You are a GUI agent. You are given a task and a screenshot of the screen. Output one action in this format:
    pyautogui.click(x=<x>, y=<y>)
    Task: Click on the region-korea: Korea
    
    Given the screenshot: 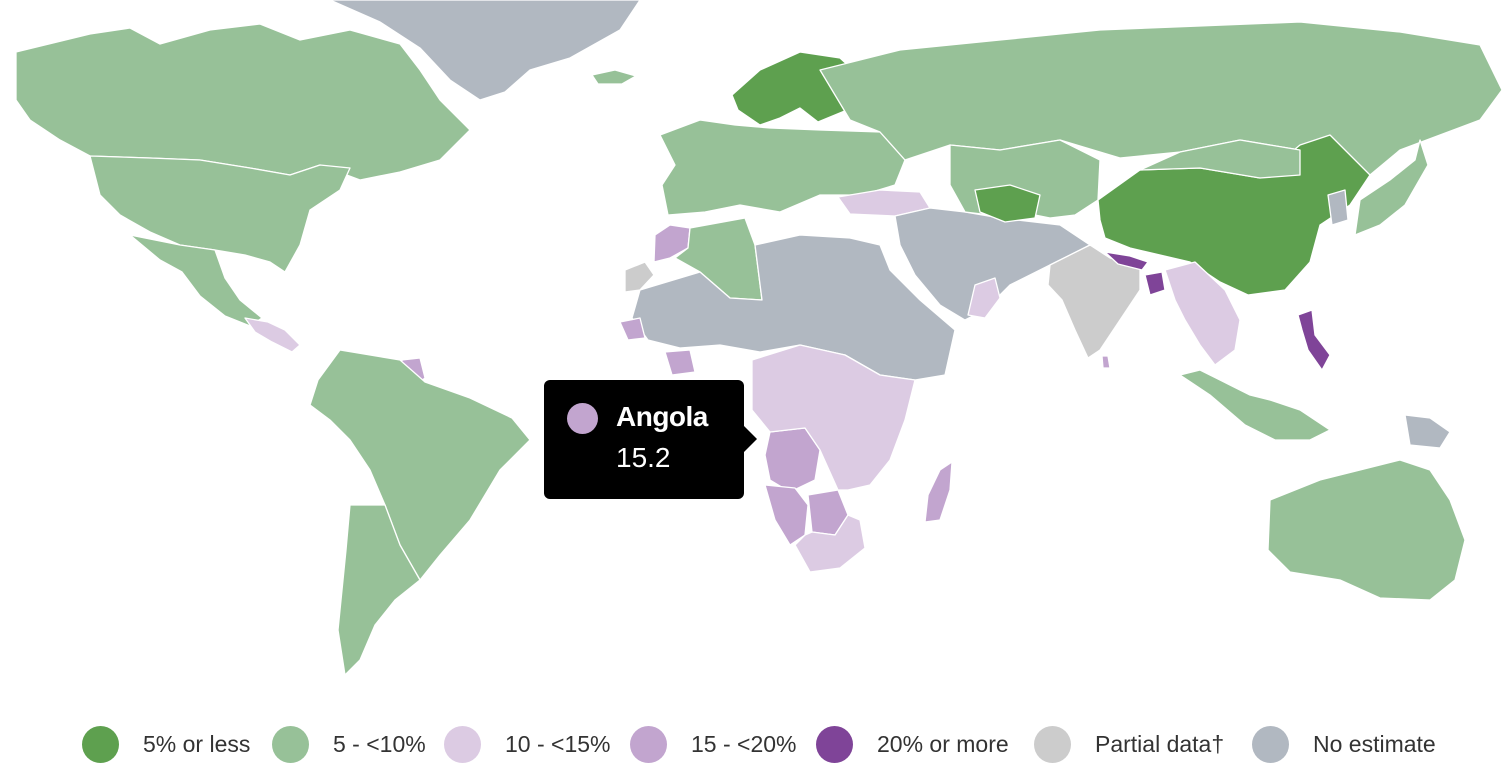 What is the action you would take?
    pyautogui.click(x=1338, y=207)
    